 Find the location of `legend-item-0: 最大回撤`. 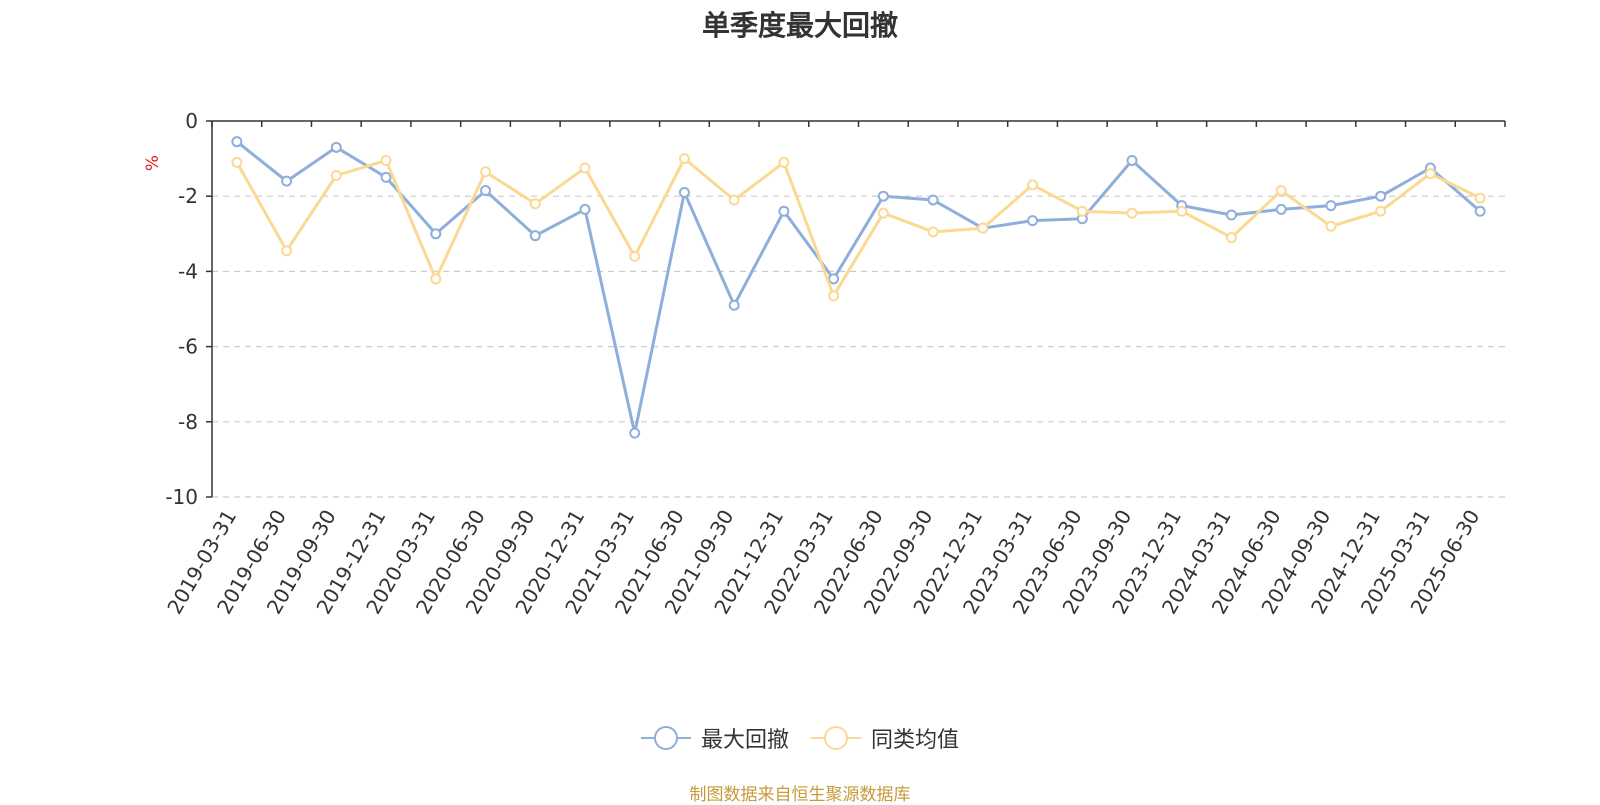

legend-item-0: 最大回撤 is located at coordinates (714, 738).